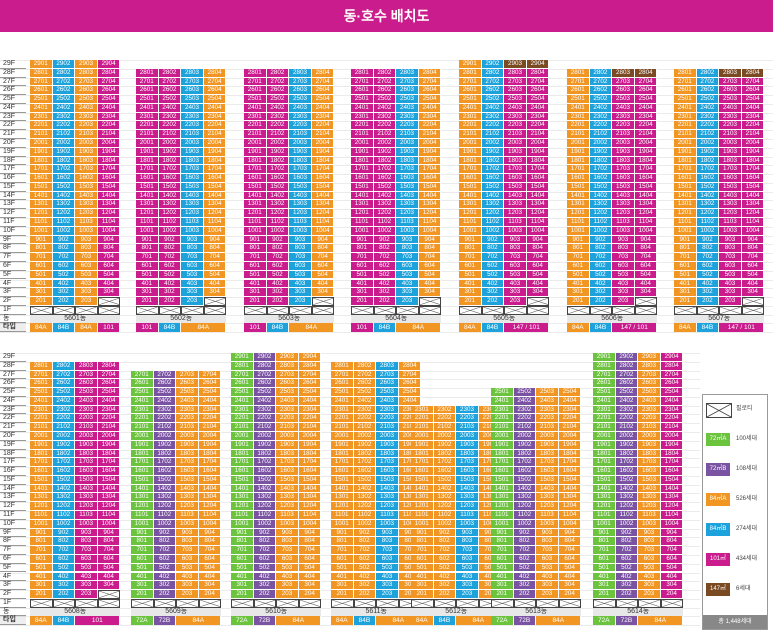 The image size is (773, 640). What do you see at coordinates (147, 134) in the screenshot?
I see `unit-cell: 2101` at bounding box center [147, 134].